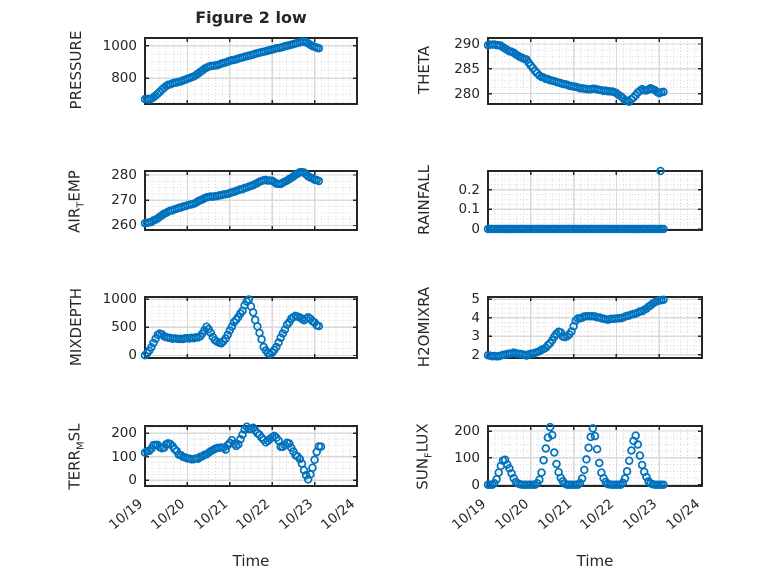 The height and width of the screenshot is (583, 778). I want to click on x-axis-label-left: Time, so click(251, 561).